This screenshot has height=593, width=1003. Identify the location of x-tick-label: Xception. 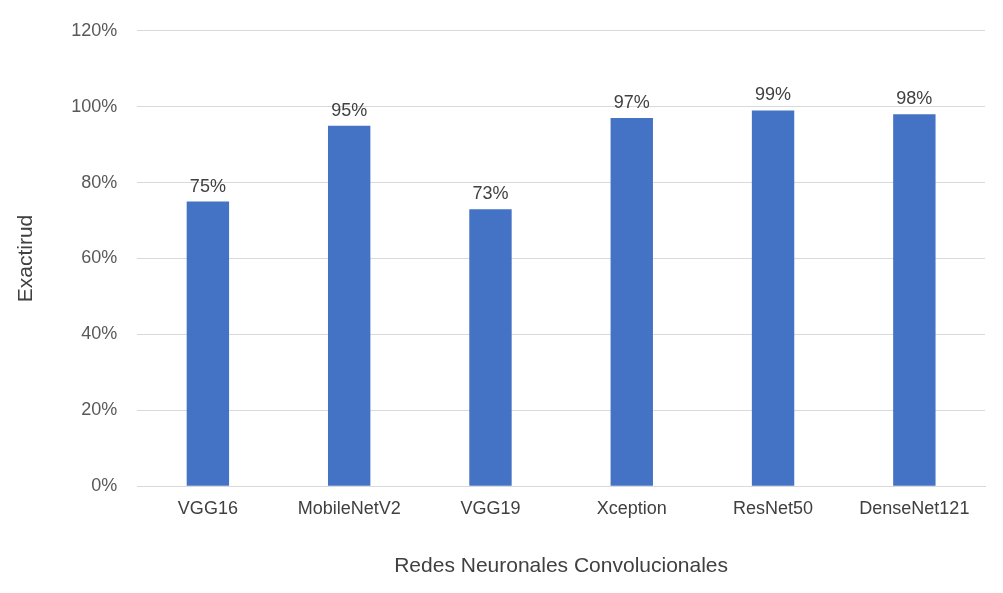
(631, 507).